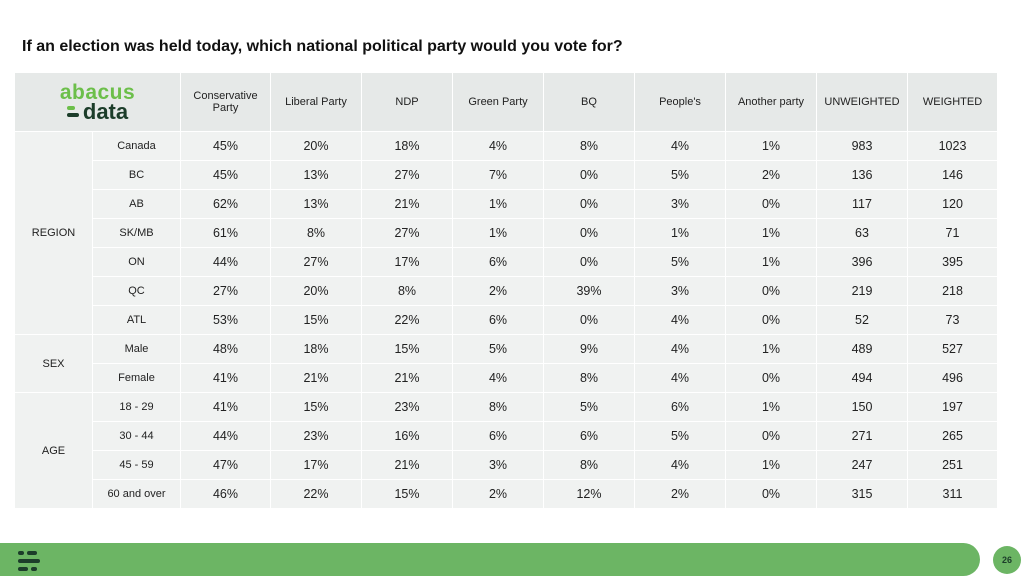  Describe the element at coordinates (316, 349) in the screenshot. I see `table-cell: 18%` at that location.